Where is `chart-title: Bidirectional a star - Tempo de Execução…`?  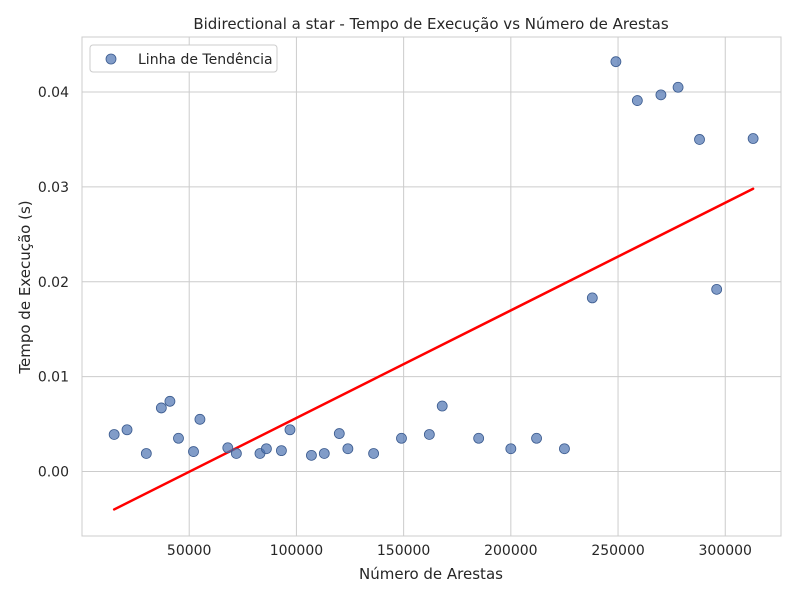
chart-title: Bidirectional a star - Tempo de Execução… is located at coordinates (431, 24).